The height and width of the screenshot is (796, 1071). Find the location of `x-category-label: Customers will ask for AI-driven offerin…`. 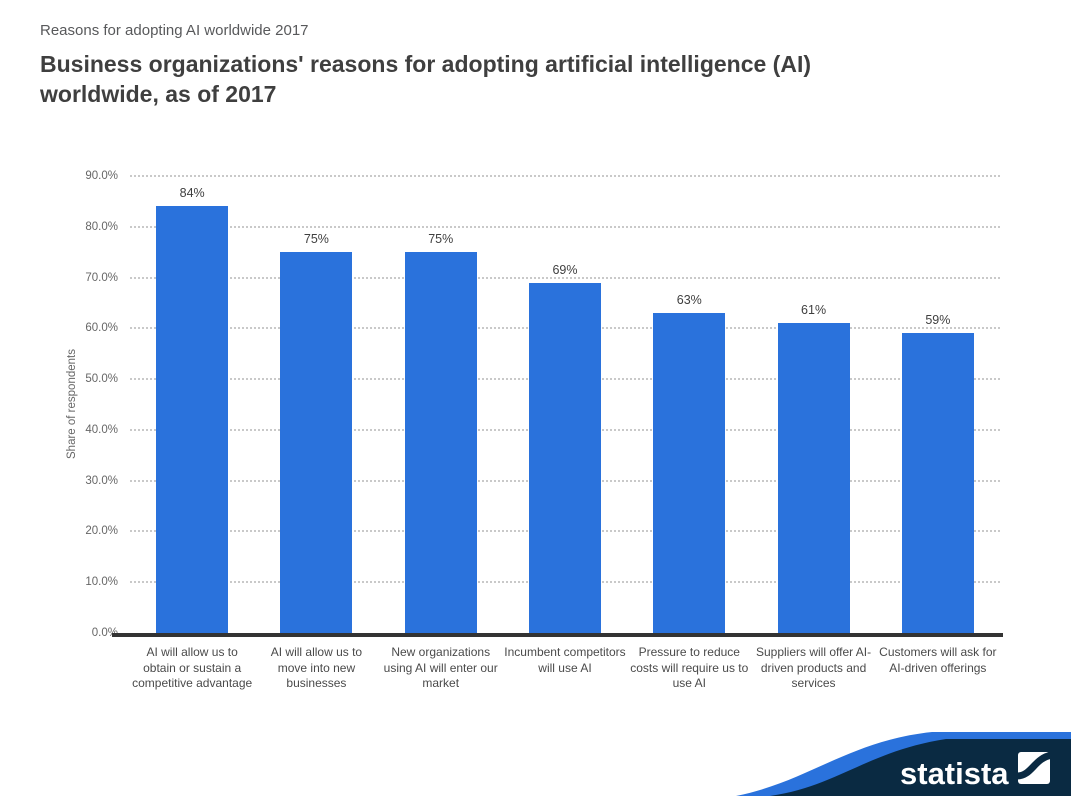

x-category-label: Customers will ask for AI-driven offerin… is located at coordinates (938, 660).